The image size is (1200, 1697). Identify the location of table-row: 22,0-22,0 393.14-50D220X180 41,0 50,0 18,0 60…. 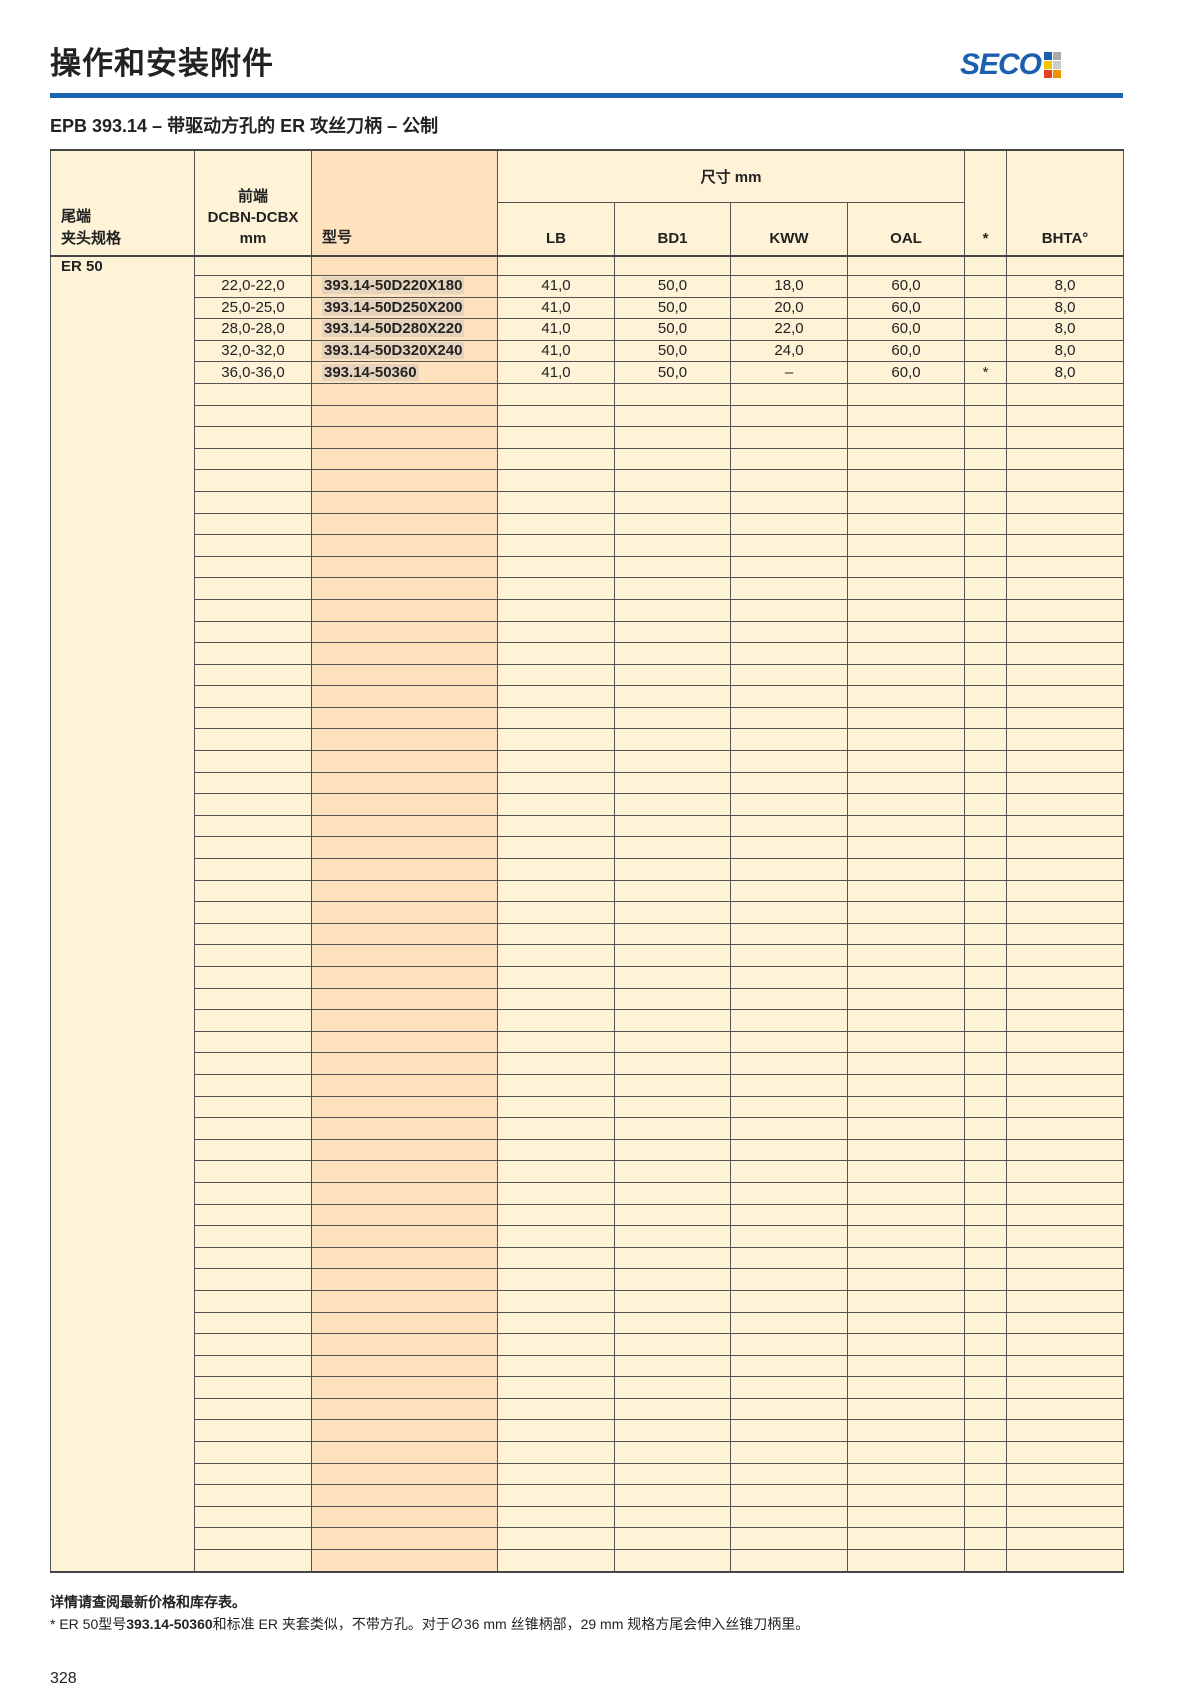
(588, 286).